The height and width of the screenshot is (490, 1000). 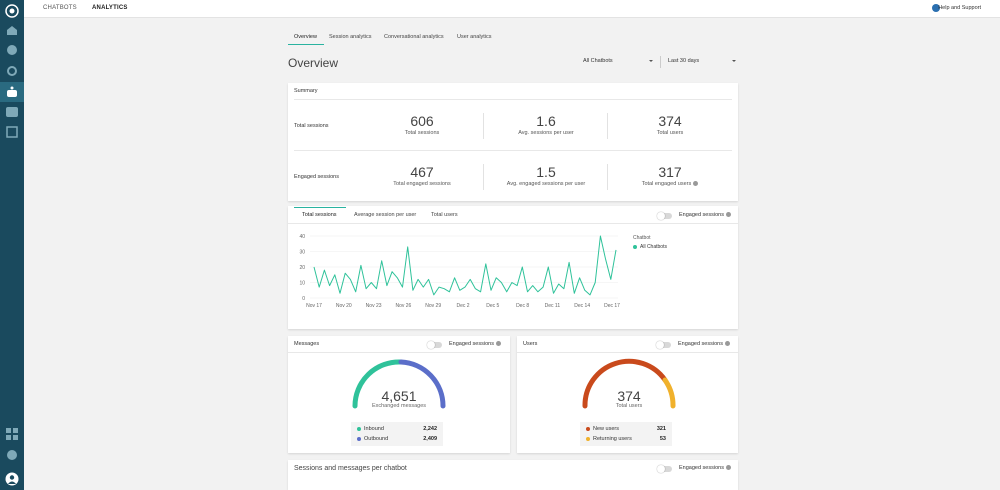 What do you see at coordinates (376, 439) in the screenshot?
I see `legend-label: Outbound` at bounding box center [376, 439].